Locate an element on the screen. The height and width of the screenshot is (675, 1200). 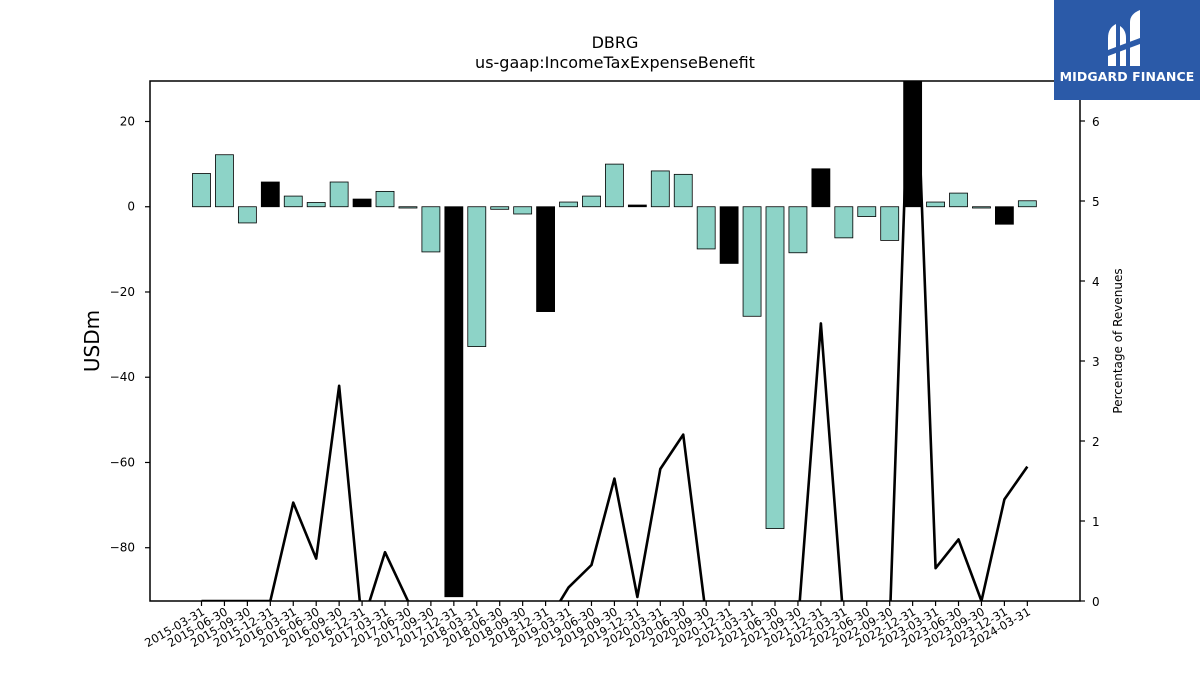
y-right-tick-label-5: 5 is located at coordinates (1096, 202).